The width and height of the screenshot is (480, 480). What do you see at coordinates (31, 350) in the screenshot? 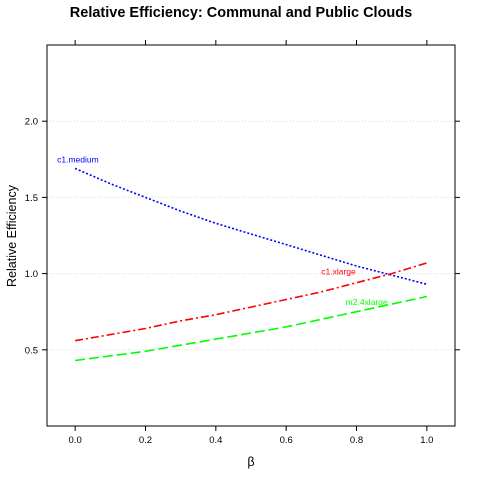
I see `y-tick-label: 0.5` at bounding box center [31, 350].